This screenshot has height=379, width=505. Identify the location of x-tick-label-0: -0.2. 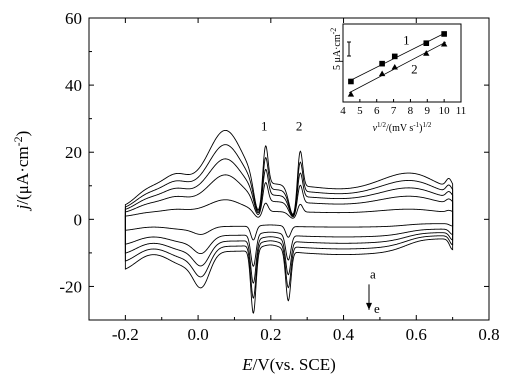
(125, 334).